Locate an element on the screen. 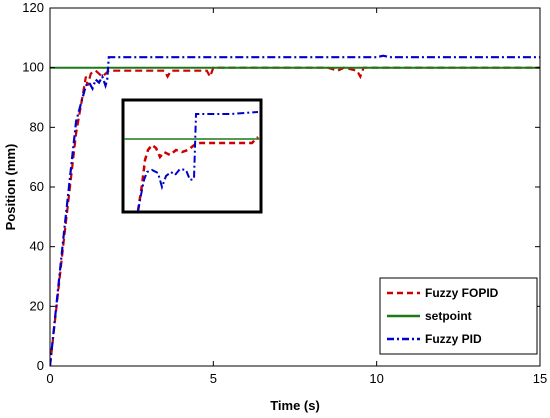 The width and height of the screenshot is (550, 418). inset-fuzzy-fopid-line is located at coordinates (197, 174).